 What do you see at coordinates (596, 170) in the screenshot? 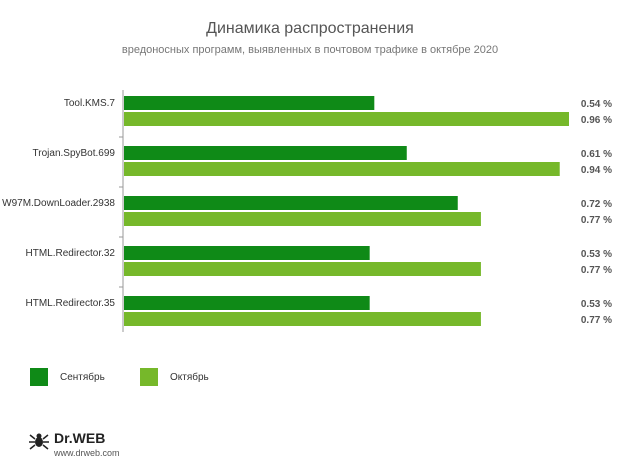
I see `value-label: 0.94 %` at bounding box center [596, 170].